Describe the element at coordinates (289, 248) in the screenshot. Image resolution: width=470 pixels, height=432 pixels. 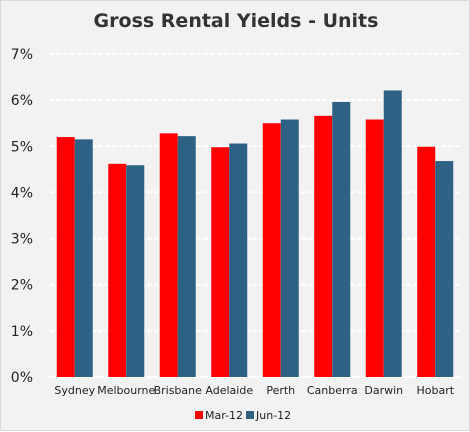
I see `bar-jun-12-perth` at that location.